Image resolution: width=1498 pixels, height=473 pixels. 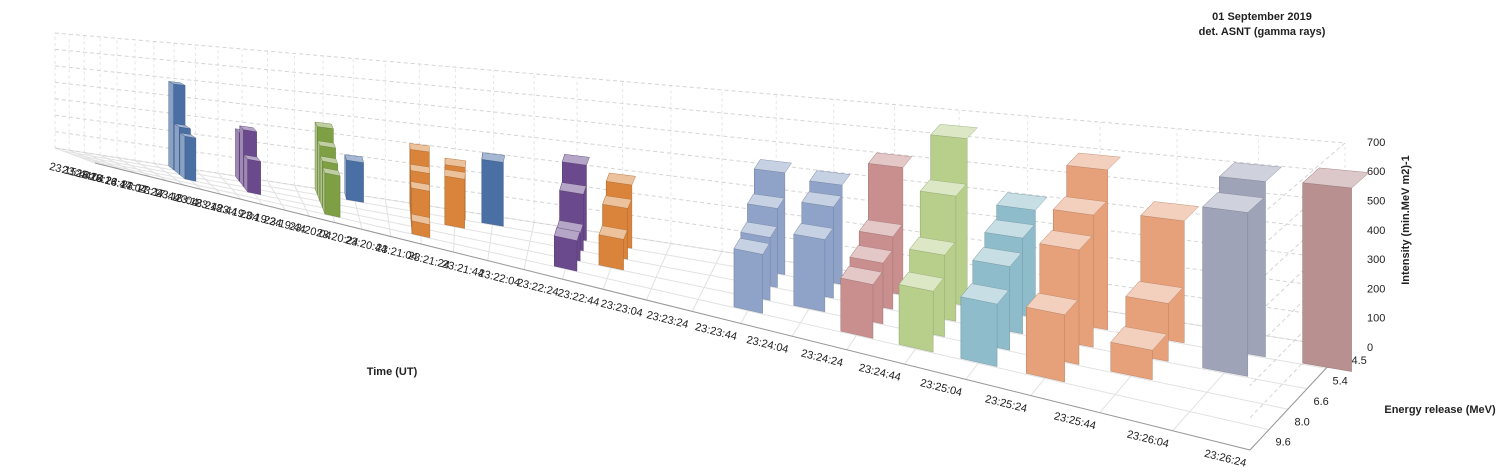 I want to click on y-tick-label: 300, so click(x=1376, y=260).